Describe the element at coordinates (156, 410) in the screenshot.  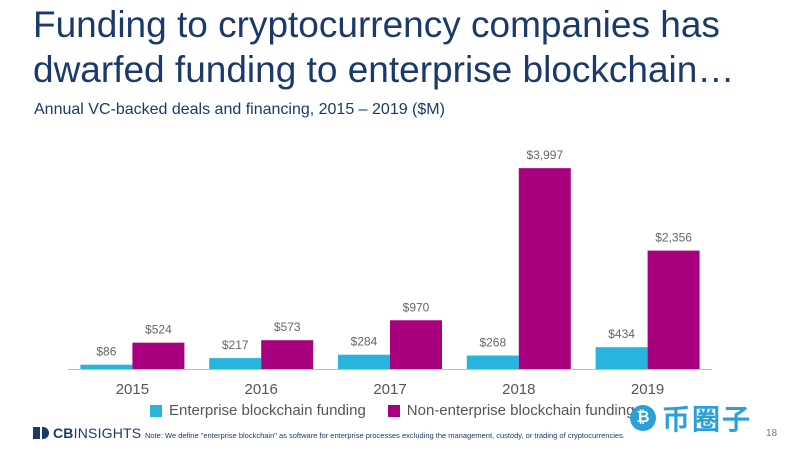
I see `legend-swatch-enterprise` at that location.